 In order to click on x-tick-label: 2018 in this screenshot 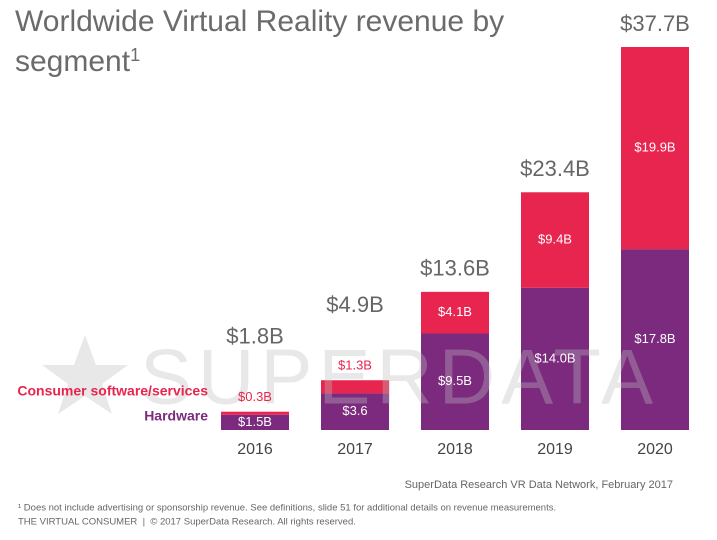, I will do `click(455, 449)`.